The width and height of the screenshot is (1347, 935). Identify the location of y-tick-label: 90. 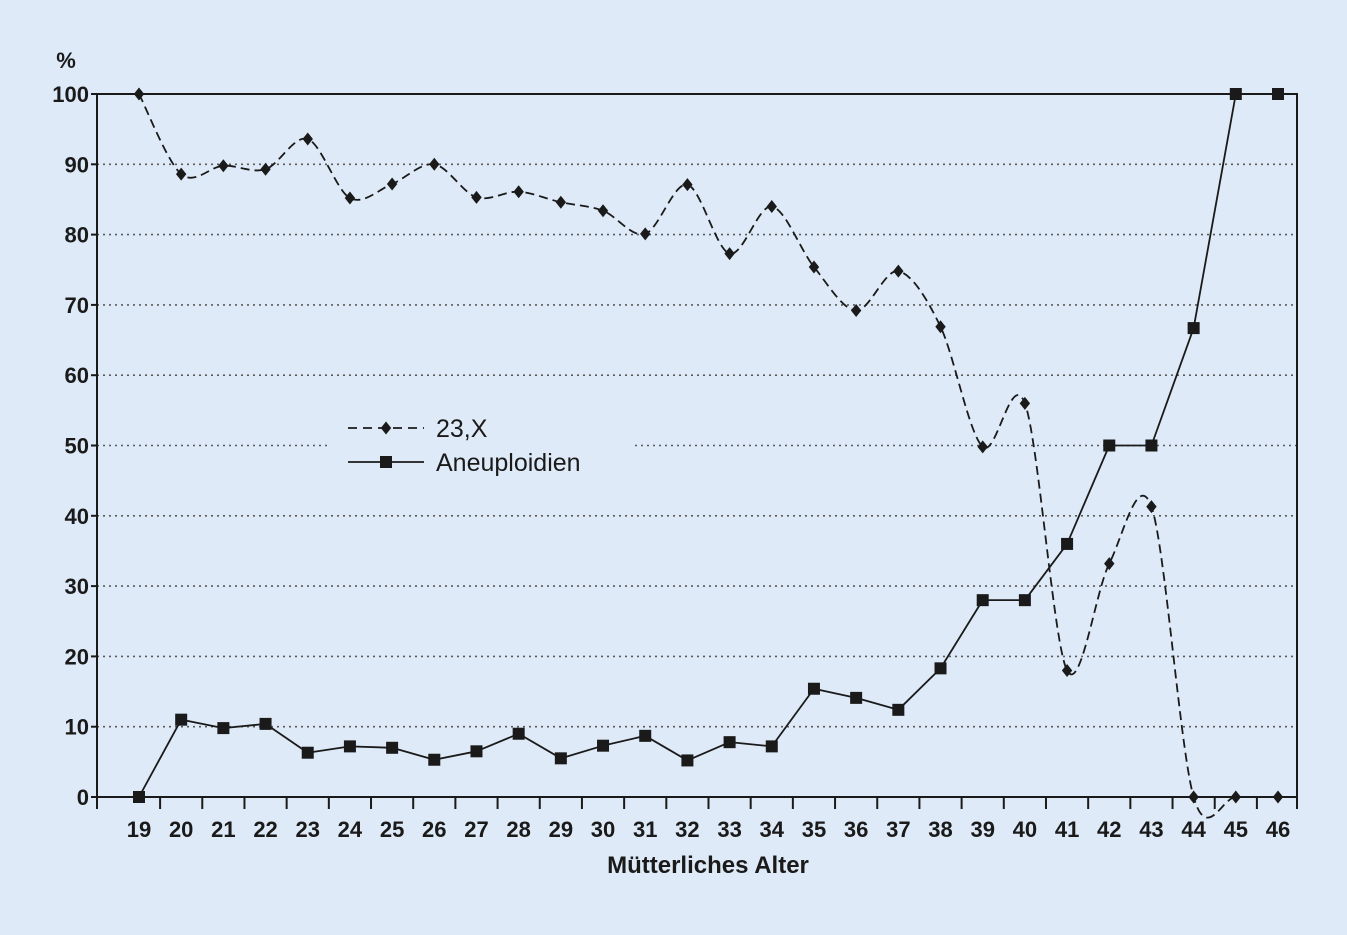
(77, 164).